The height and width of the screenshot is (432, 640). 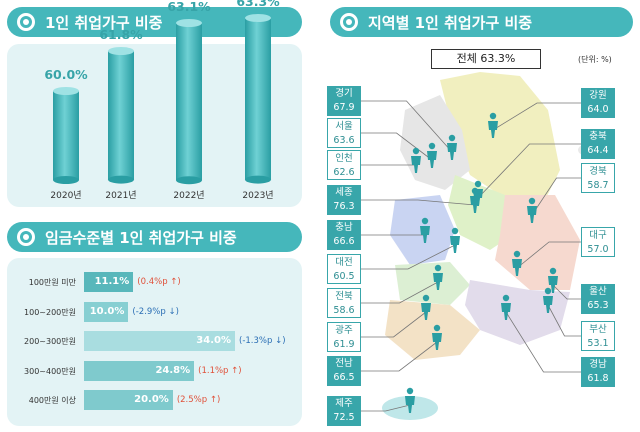 I want to click on wage-value-4: 20.0%, so click(x=151, y=399).